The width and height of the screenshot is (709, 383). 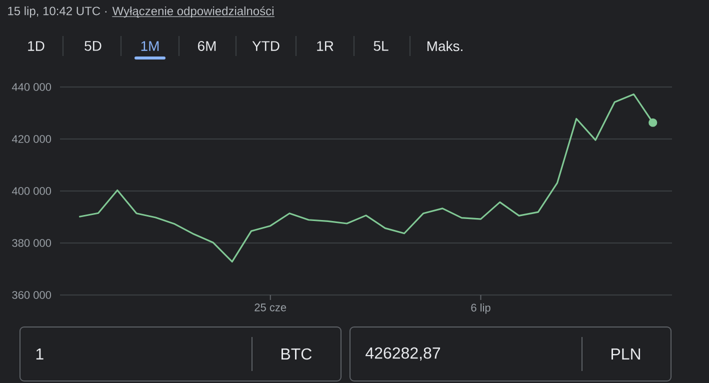 I want to click on text: 15 lip, 10:42 UTC ·, so click(x=57, y=12).